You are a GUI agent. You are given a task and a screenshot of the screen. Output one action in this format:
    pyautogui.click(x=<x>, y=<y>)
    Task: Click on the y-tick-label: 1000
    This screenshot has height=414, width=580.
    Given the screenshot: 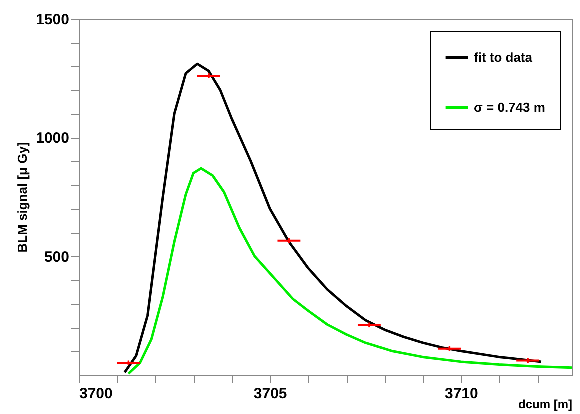 What is the action you would take?
    pyautogui.click(x=53, y=139)
    